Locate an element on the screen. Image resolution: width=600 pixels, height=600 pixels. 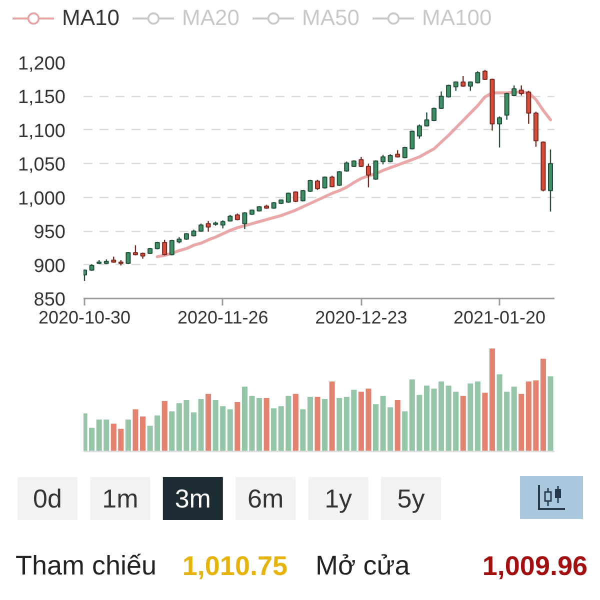
y-tick-label: 1,000 is located at coordinates (42, 199).